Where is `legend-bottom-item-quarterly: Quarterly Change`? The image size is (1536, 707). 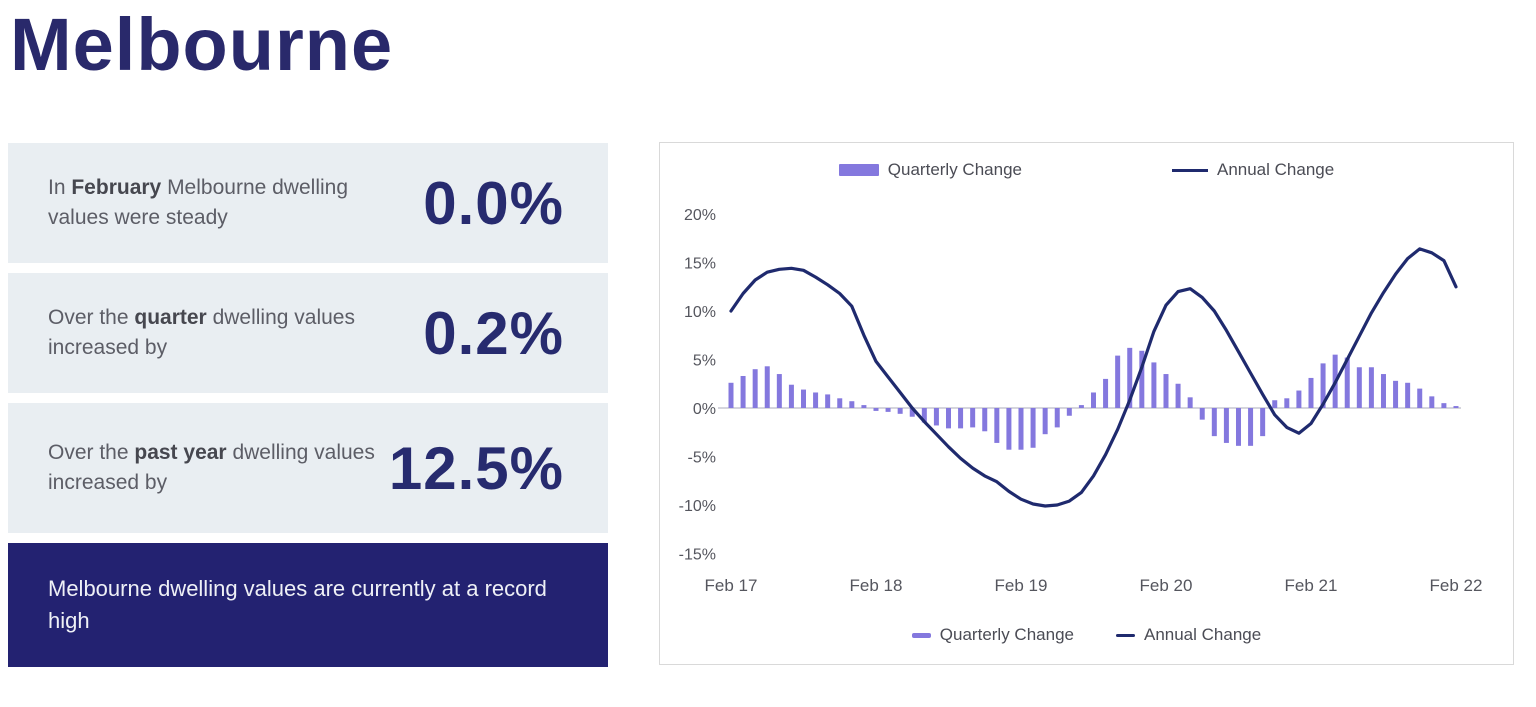 legend-bottom-item-quarterly: Quarterly Change is located at coordinates (992, 635).